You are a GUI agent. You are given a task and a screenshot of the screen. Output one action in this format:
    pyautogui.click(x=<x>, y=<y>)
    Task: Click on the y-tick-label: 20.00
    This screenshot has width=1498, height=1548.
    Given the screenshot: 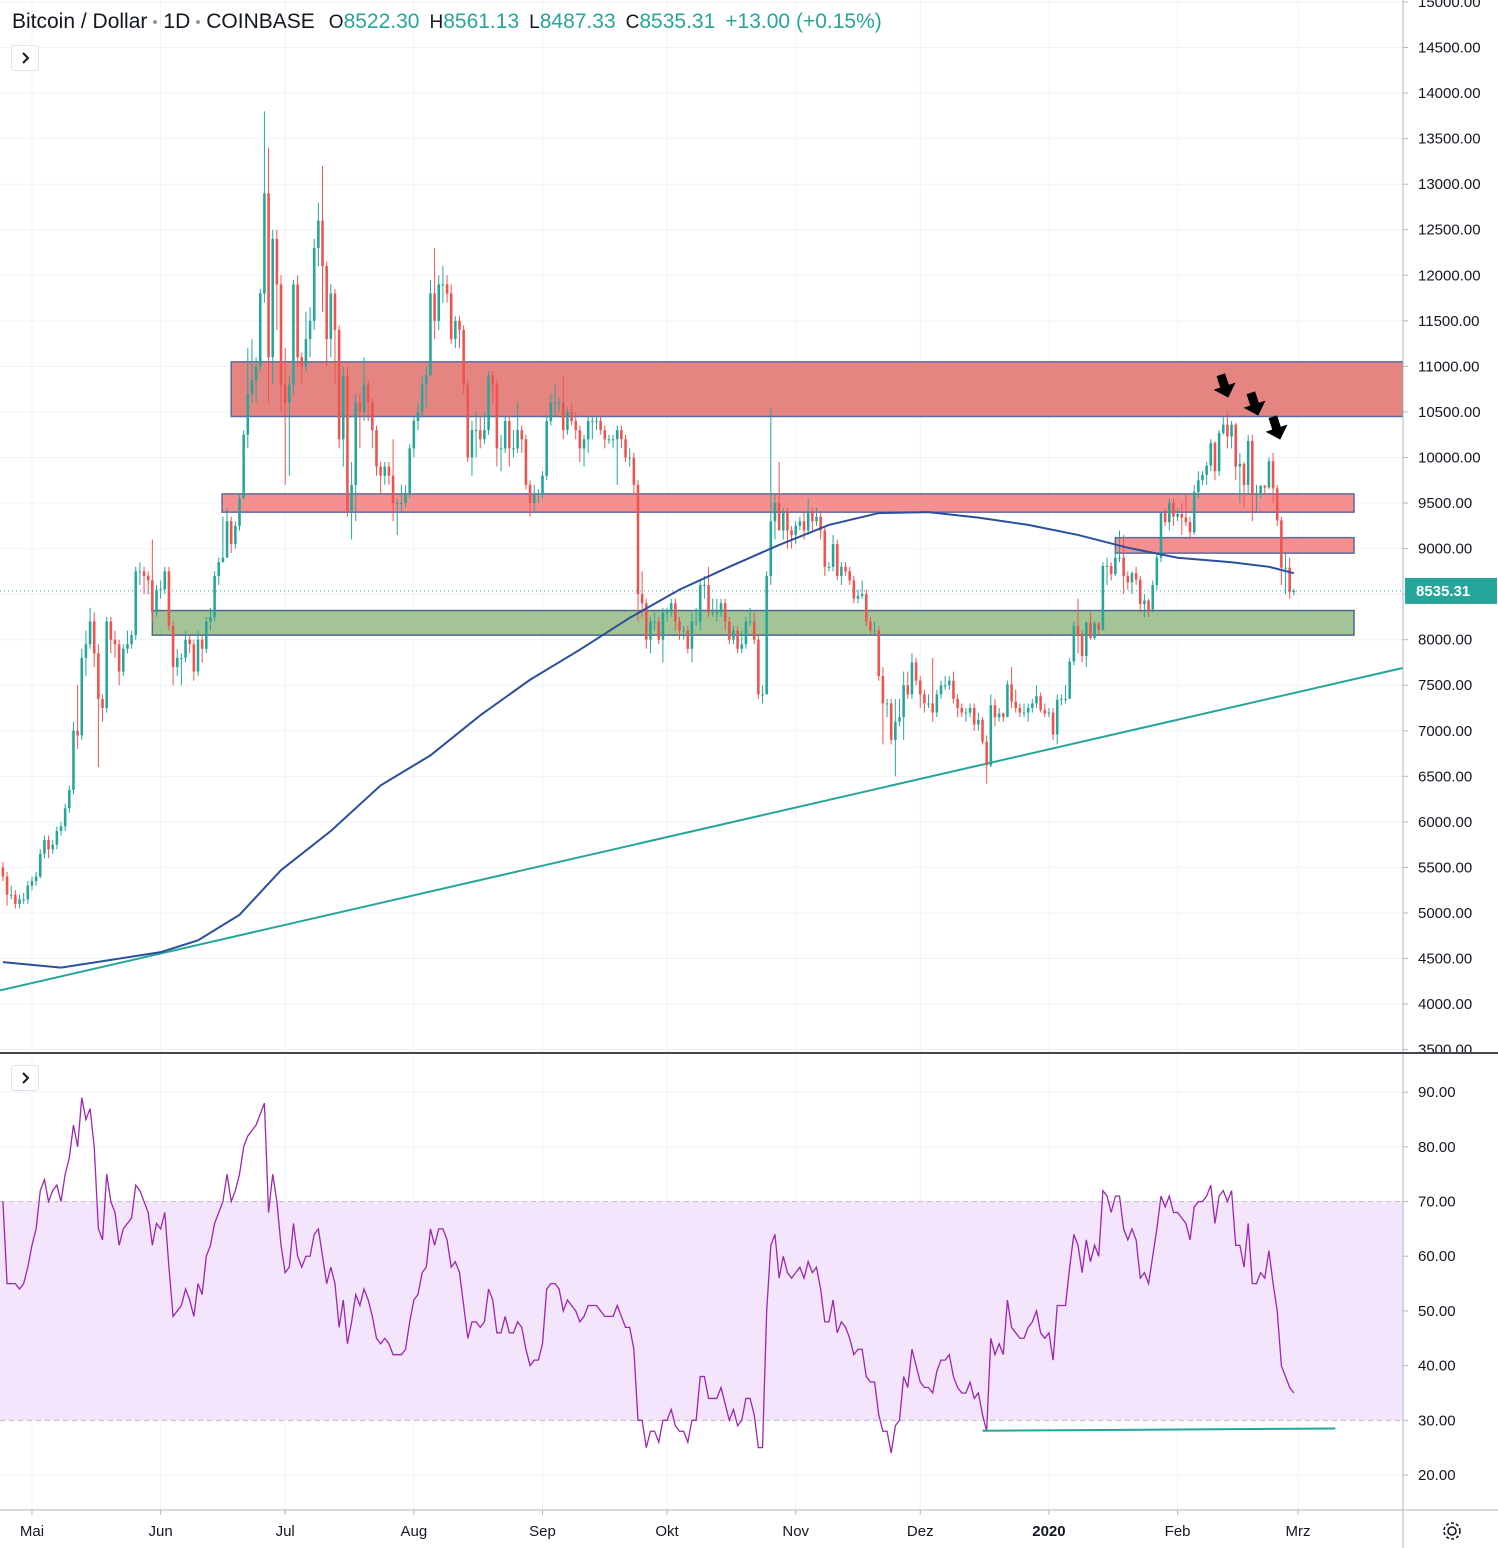 What is the action you would take?
    pyautogui.click(x=1437, y=1475)
    